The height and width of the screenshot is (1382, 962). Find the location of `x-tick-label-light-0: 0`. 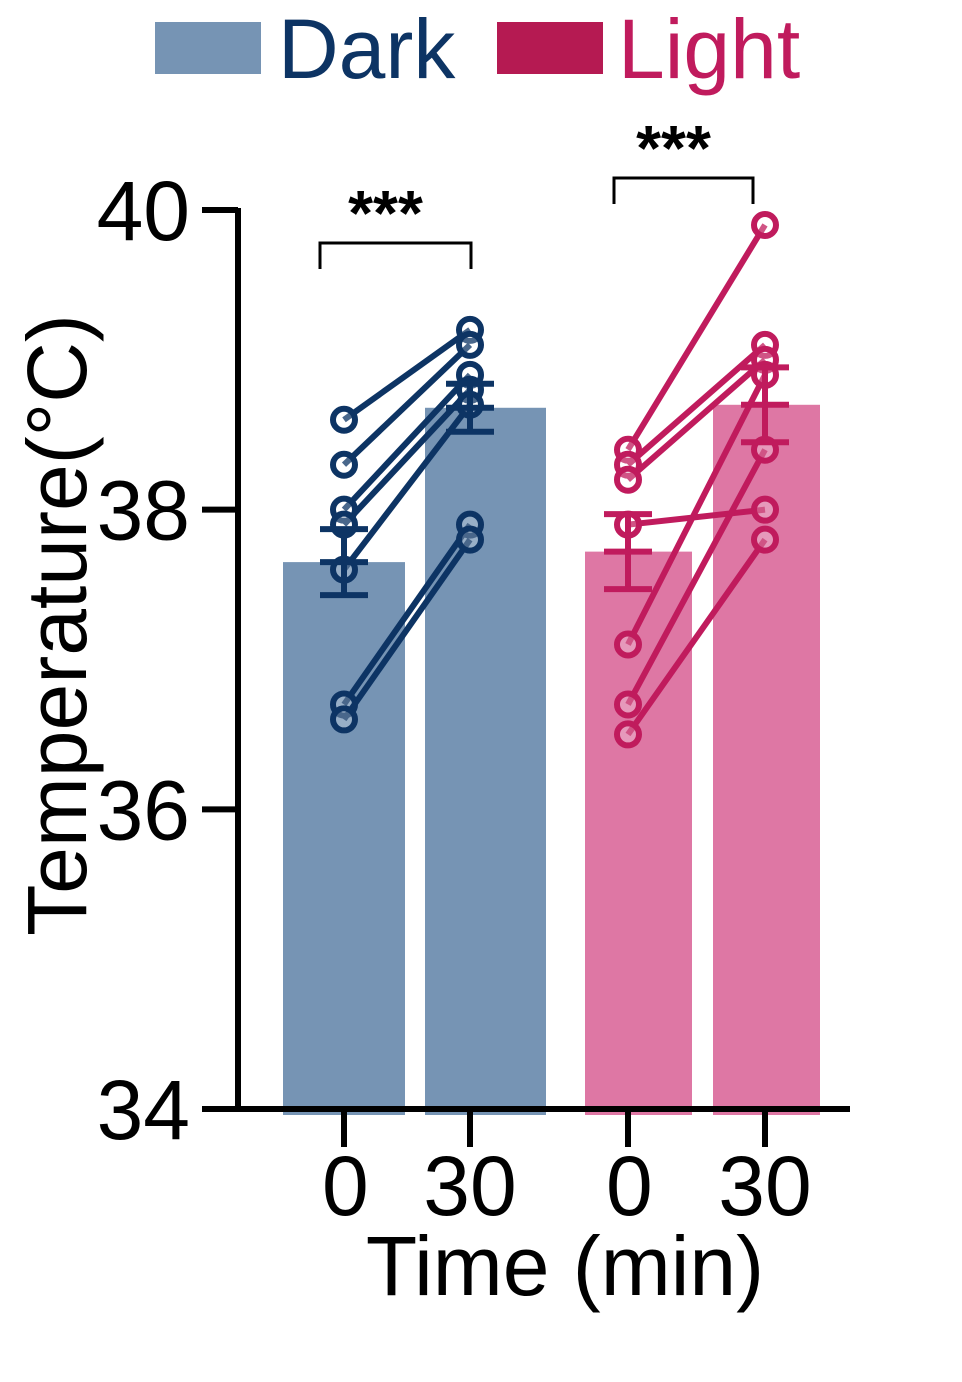

x-tick-label-light-0: 0 is located at coordinates (629, 1186).